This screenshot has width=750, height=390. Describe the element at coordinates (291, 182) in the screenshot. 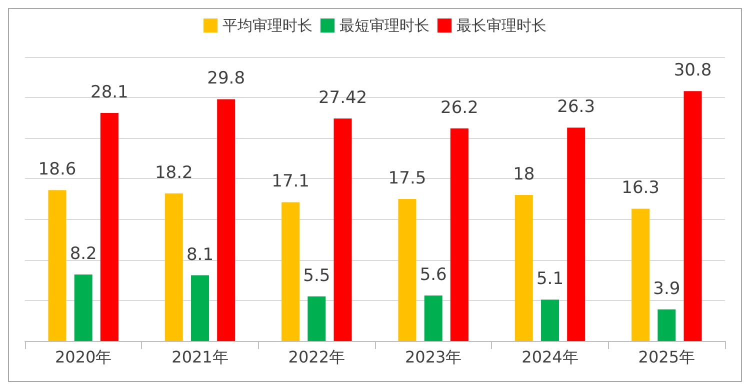

I see `data-label: 17.1` at that location.